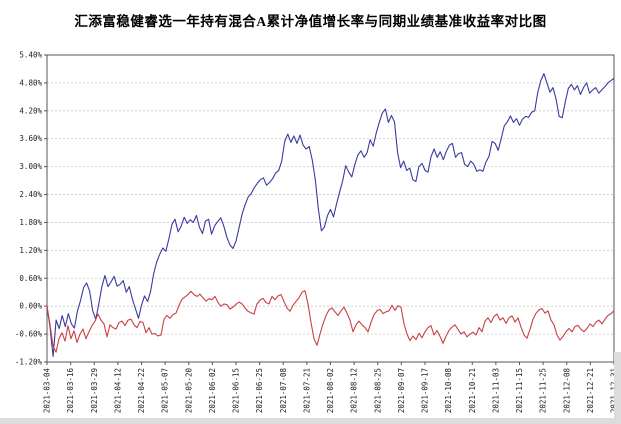 The image size is (621, 424). Describe the element at coordinates (519, 390) in the screenshot. I see `x-axis-tick-label: 2021-11-15` at that location.